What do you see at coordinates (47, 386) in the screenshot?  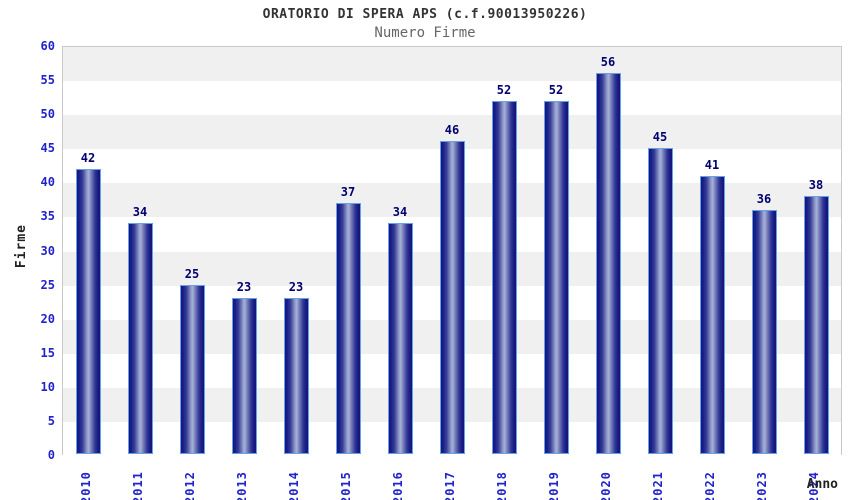 I see `y-axis-tick-label: 10` at bounding box center [47, 386].